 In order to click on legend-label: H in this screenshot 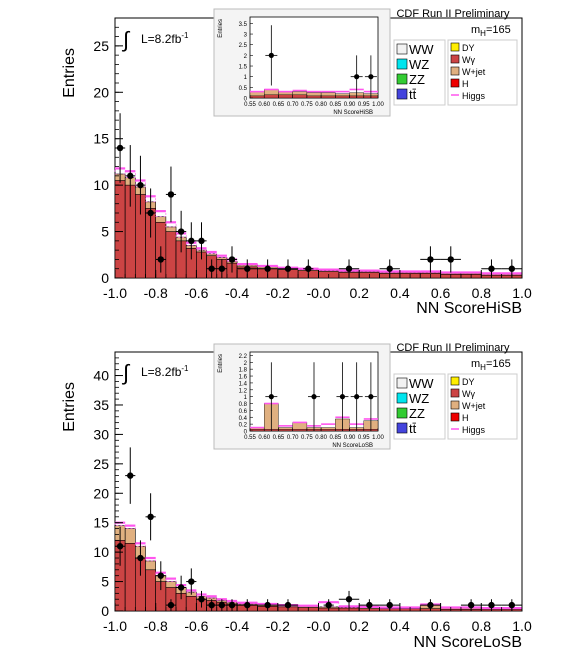, I will do `click(465, 418)`.